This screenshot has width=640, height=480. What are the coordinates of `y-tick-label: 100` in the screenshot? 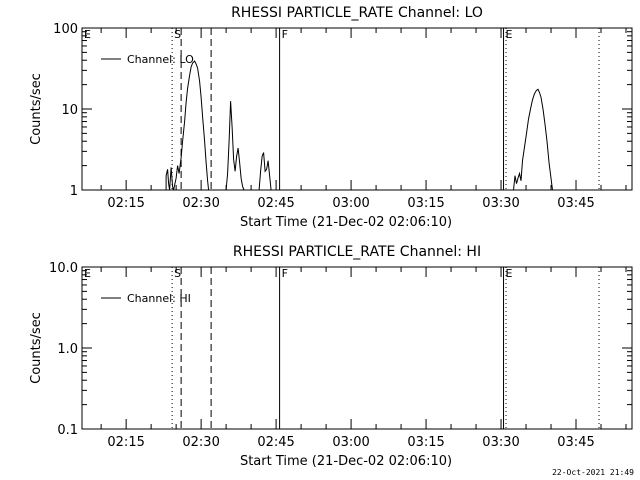 It's located at (65, 29).